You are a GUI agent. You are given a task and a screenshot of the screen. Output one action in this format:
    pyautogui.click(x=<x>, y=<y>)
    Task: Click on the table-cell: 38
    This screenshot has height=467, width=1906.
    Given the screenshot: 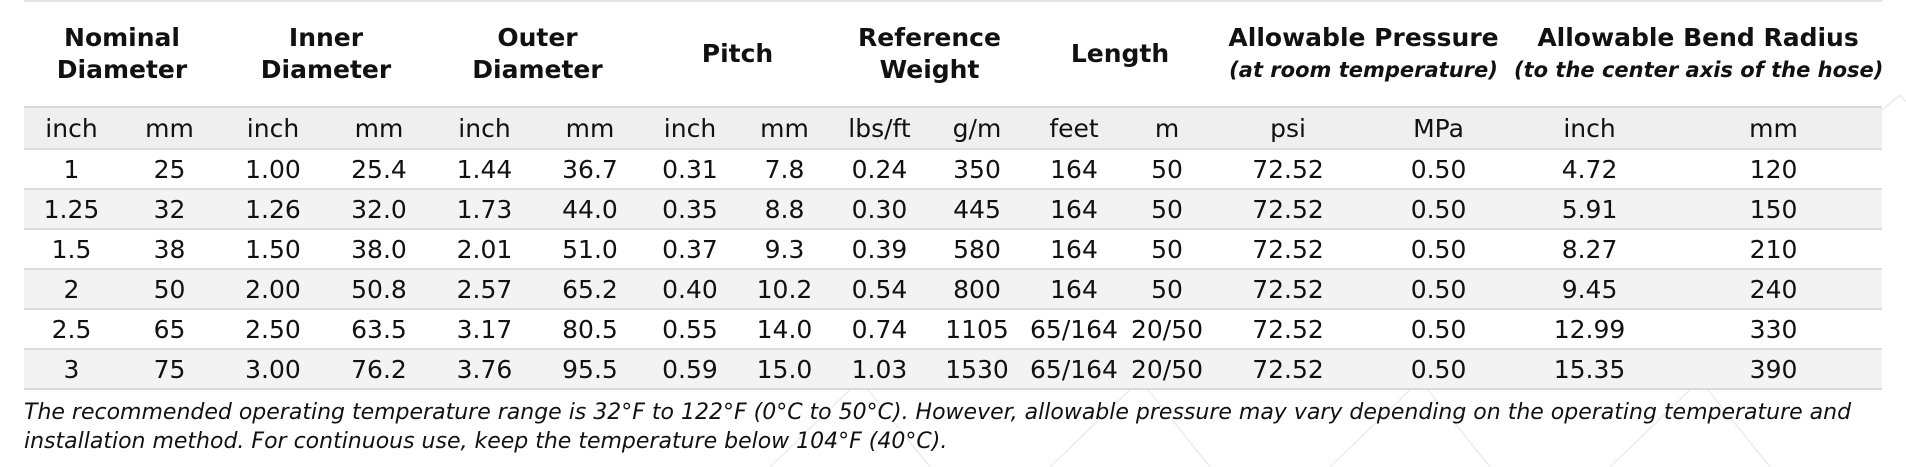 What is the action you would take?
    pyautogui.click(x=169, y=248)
    